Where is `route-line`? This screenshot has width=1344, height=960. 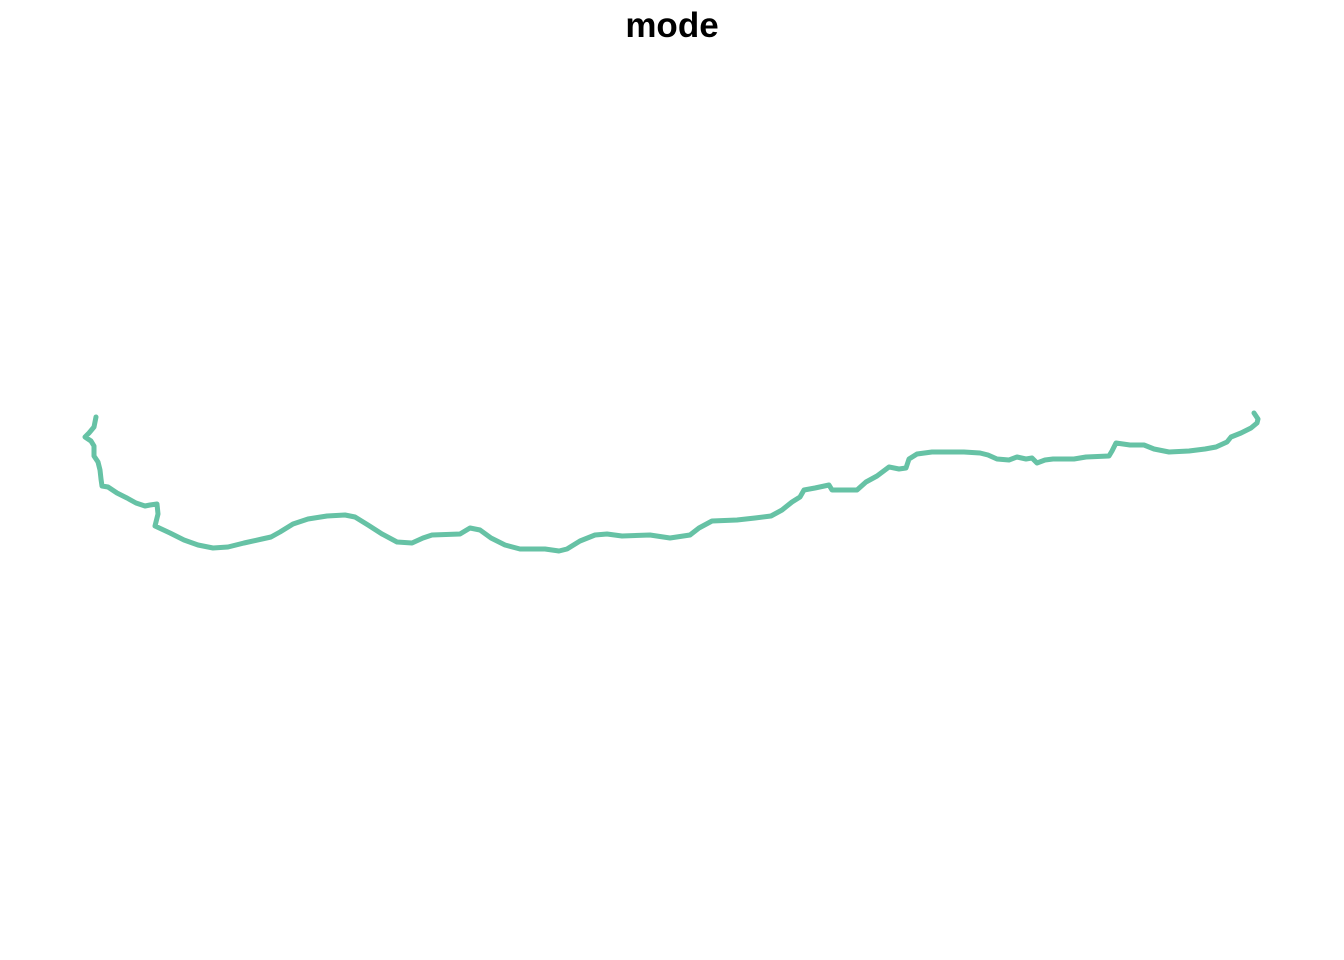
route-line is located at coordinates (671, 482).